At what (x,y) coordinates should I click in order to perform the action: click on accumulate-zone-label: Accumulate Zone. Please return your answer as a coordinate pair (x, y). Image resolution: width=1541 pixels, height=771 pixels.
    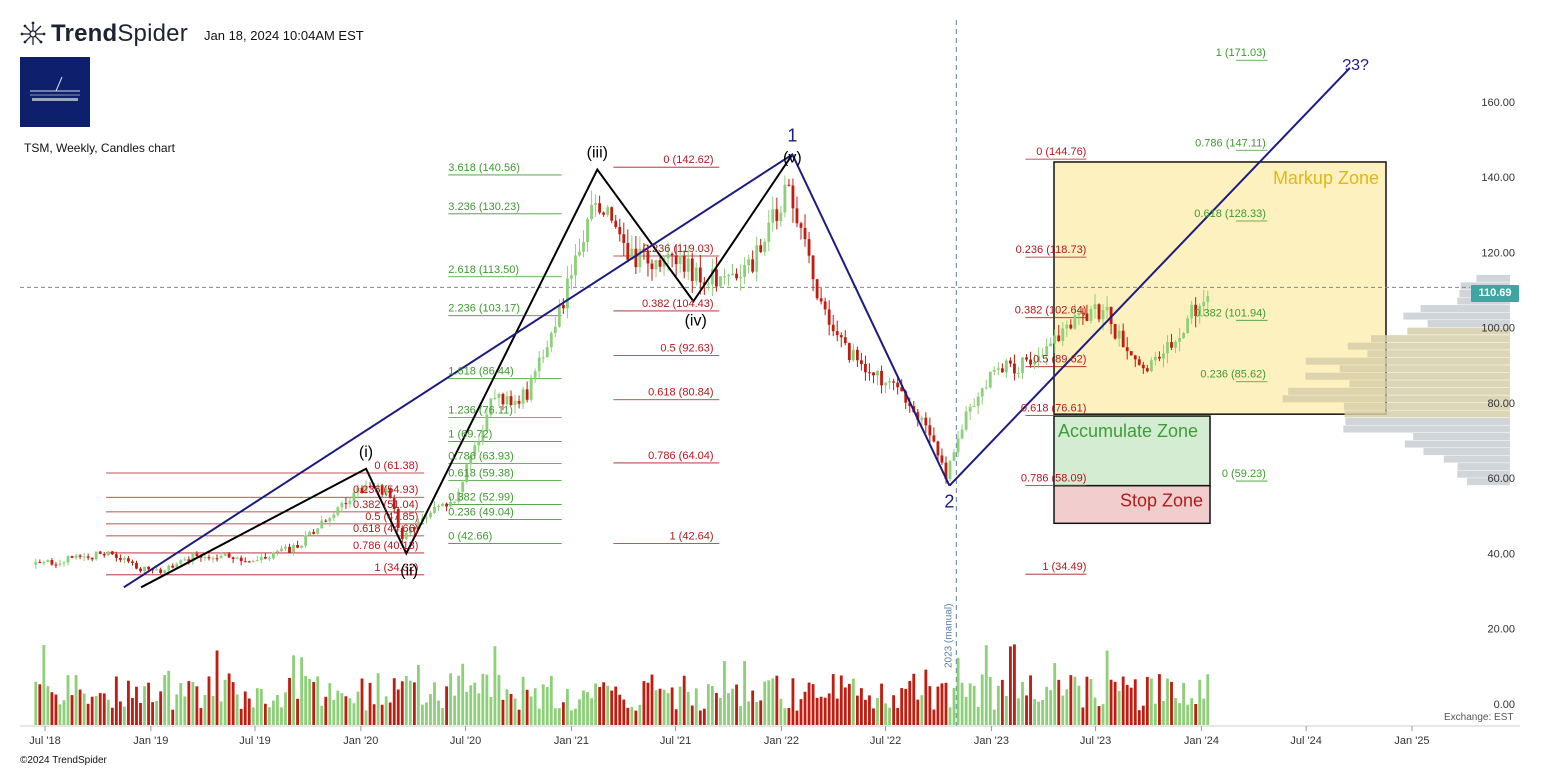
    Looking at the image, I should click on (1128, 431).